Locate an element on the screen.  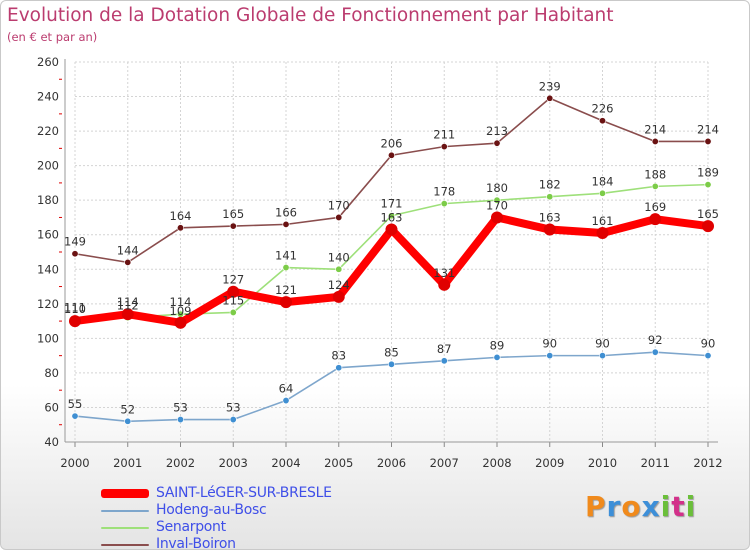
data-label: 127 is located at coordinates (233, 280).